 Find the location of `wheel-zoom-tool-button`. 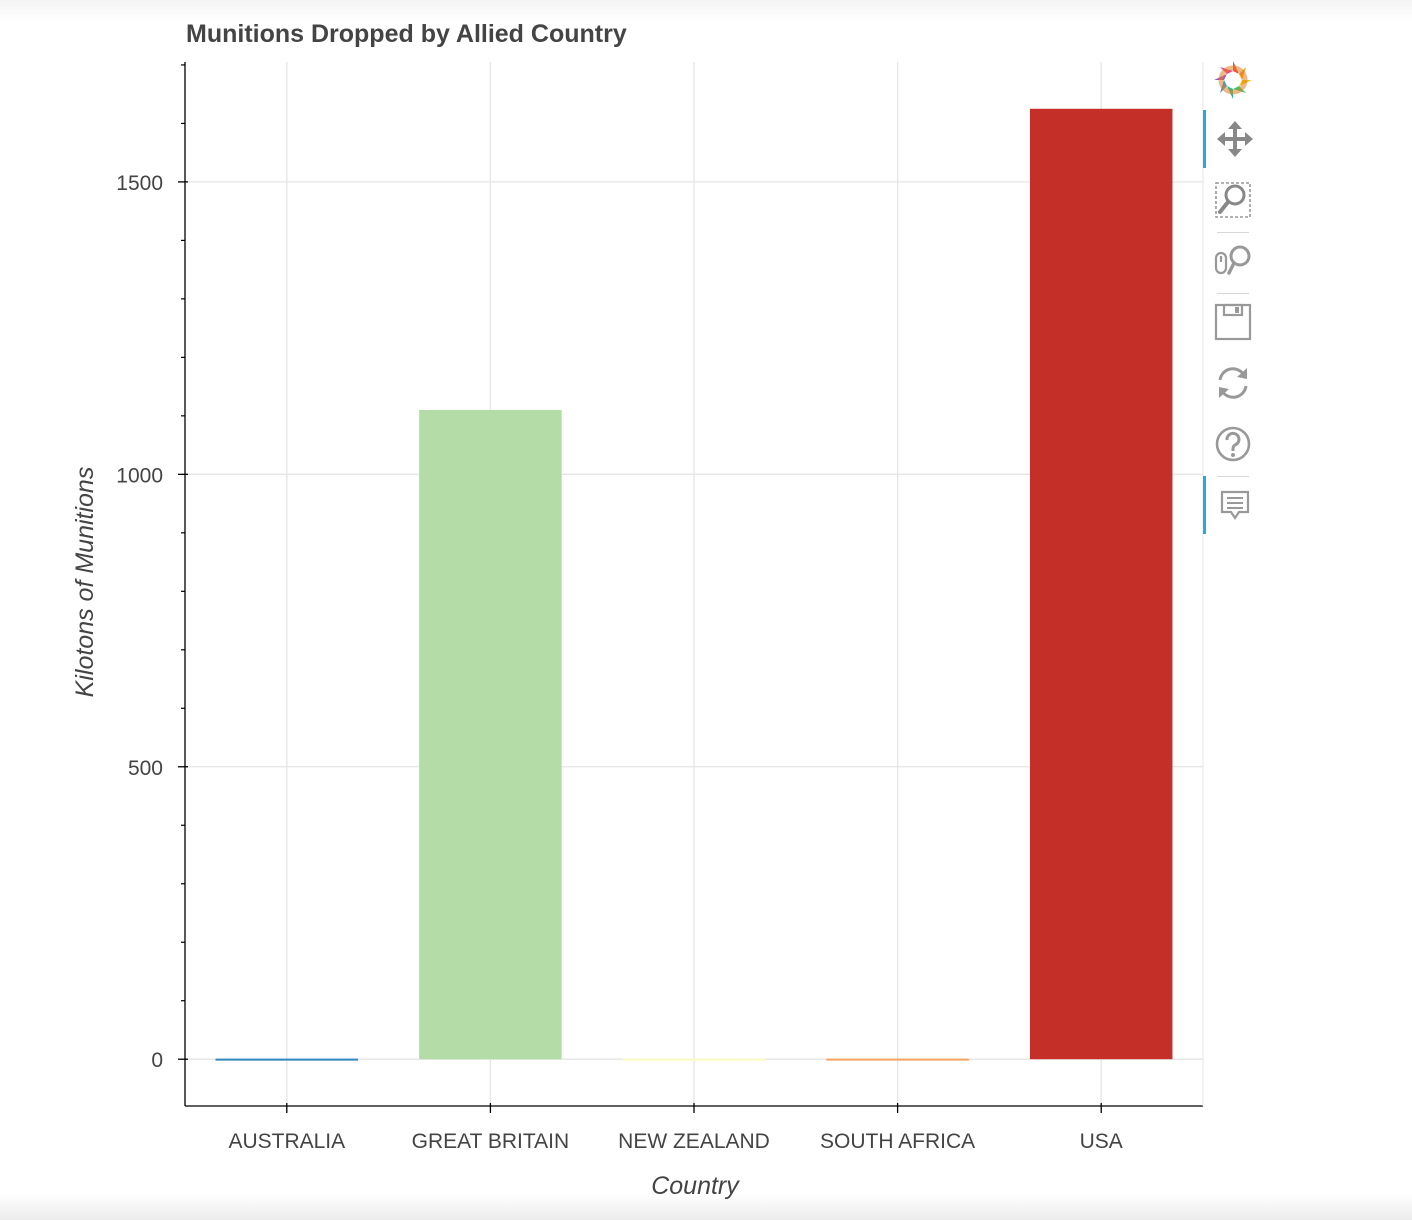

wheel-zoom-tool-button is located at coordinates (1233, 261).